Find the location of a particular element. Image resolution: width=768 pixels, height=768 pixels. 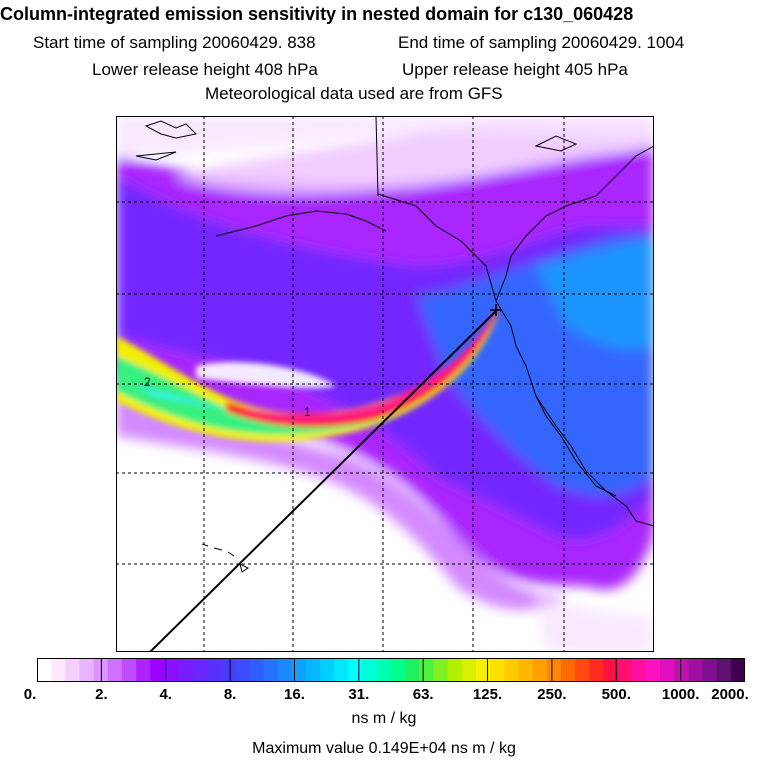

colorbar-tick-label: 8. is located at coordinates (230, 694).